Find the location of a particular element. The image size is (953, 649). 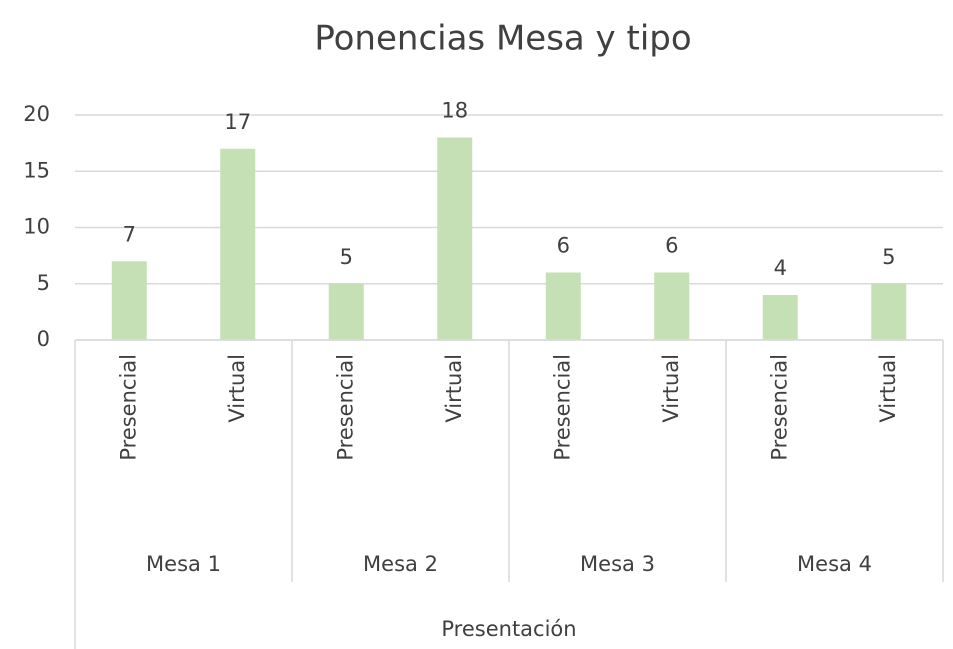

group-label: Mesa 2 is located at coordinates (400, 564).